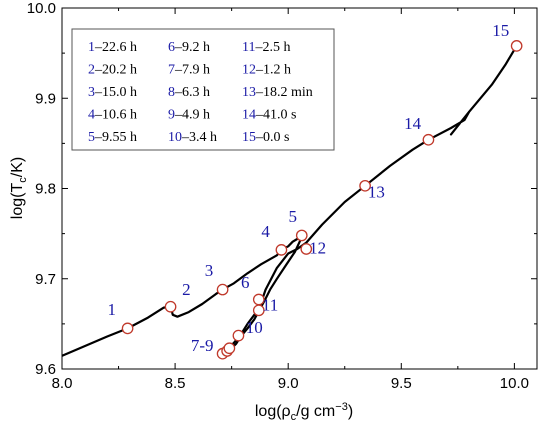  What do you see at coordinates (45, 98) in the screenshot?
I see `y-tick-label: 9.9` at bounding box center [45, 98].